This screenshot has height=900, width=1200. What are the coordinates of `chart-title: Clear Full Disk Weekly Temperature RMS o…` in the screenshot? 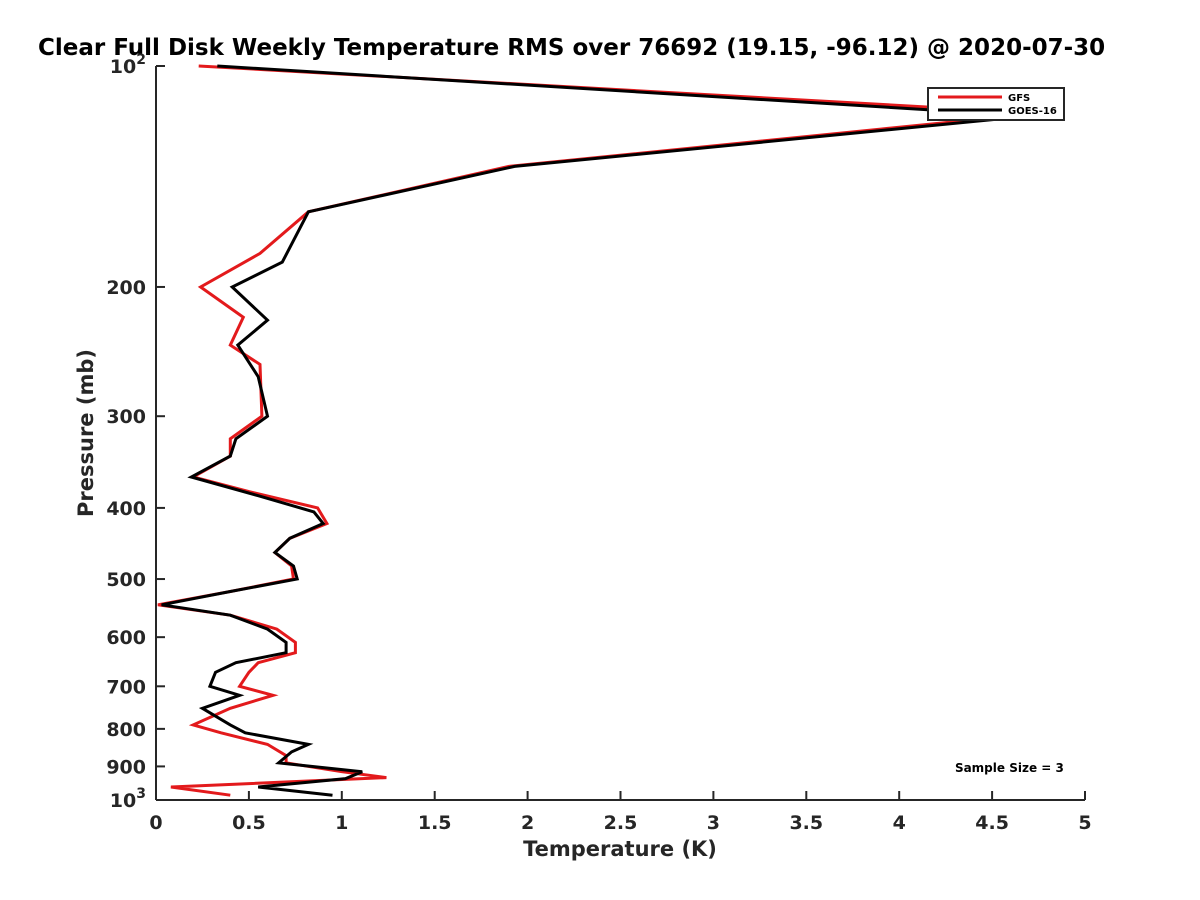 It's located at (571, 48).